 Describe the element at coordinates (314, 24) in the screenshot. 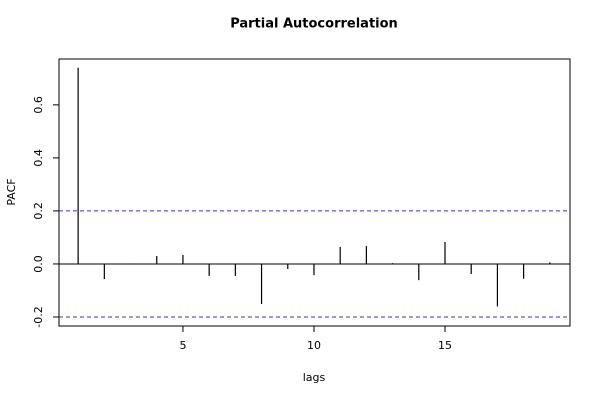

I see `chart-title: Partial Autocorrelation` at that location.